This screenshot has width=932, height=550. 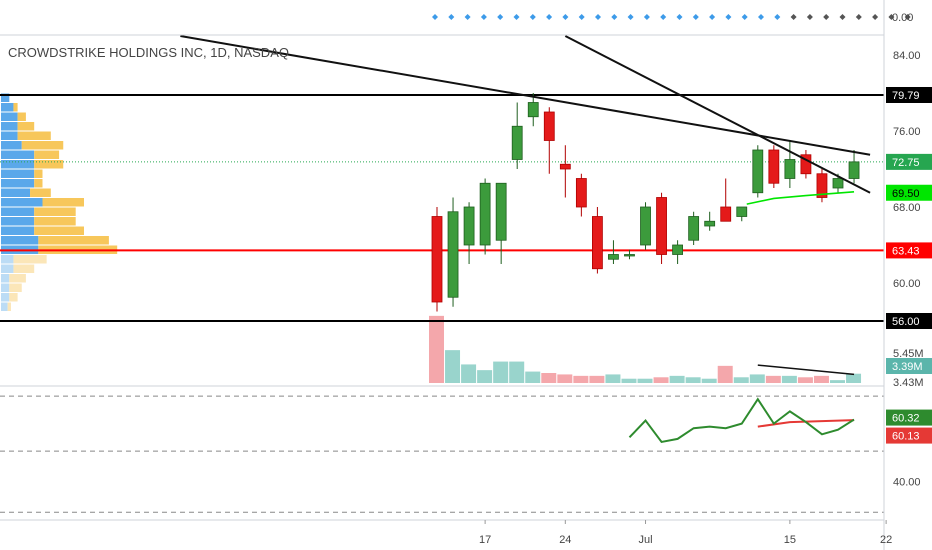 I want to click on indicator-signal-tag, so click(x=909, y=435).